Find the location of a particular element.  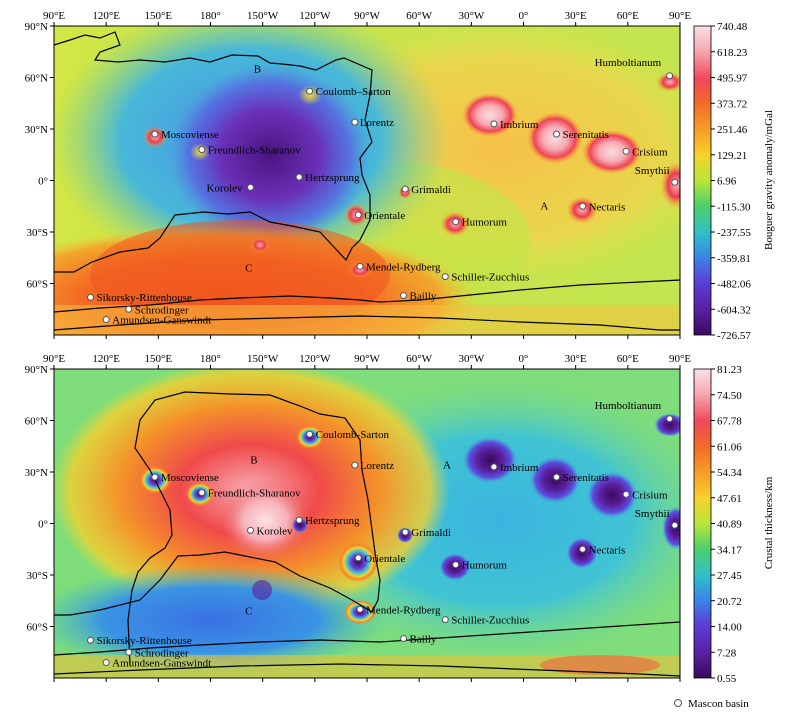

colorbar-tick-label: 40.89 is located at coordinates (729, 525).